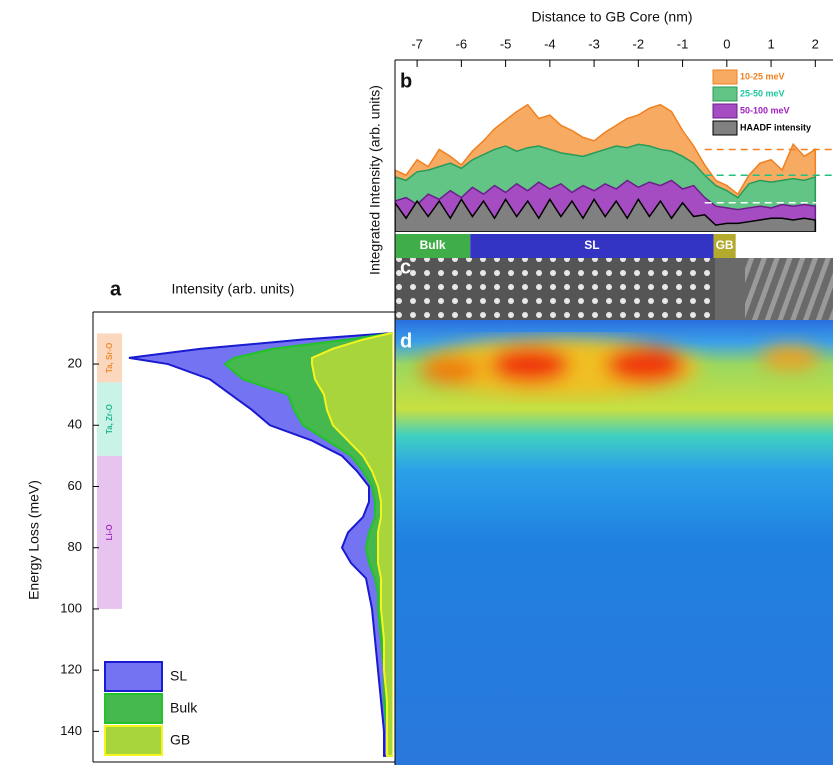 Image resolution: width=833 pixels, height=765 pixels. What do you see at coordinates (550, 43) in the screenshot?
I see `x-tick-label: -4` at bounding box center [550, 43].